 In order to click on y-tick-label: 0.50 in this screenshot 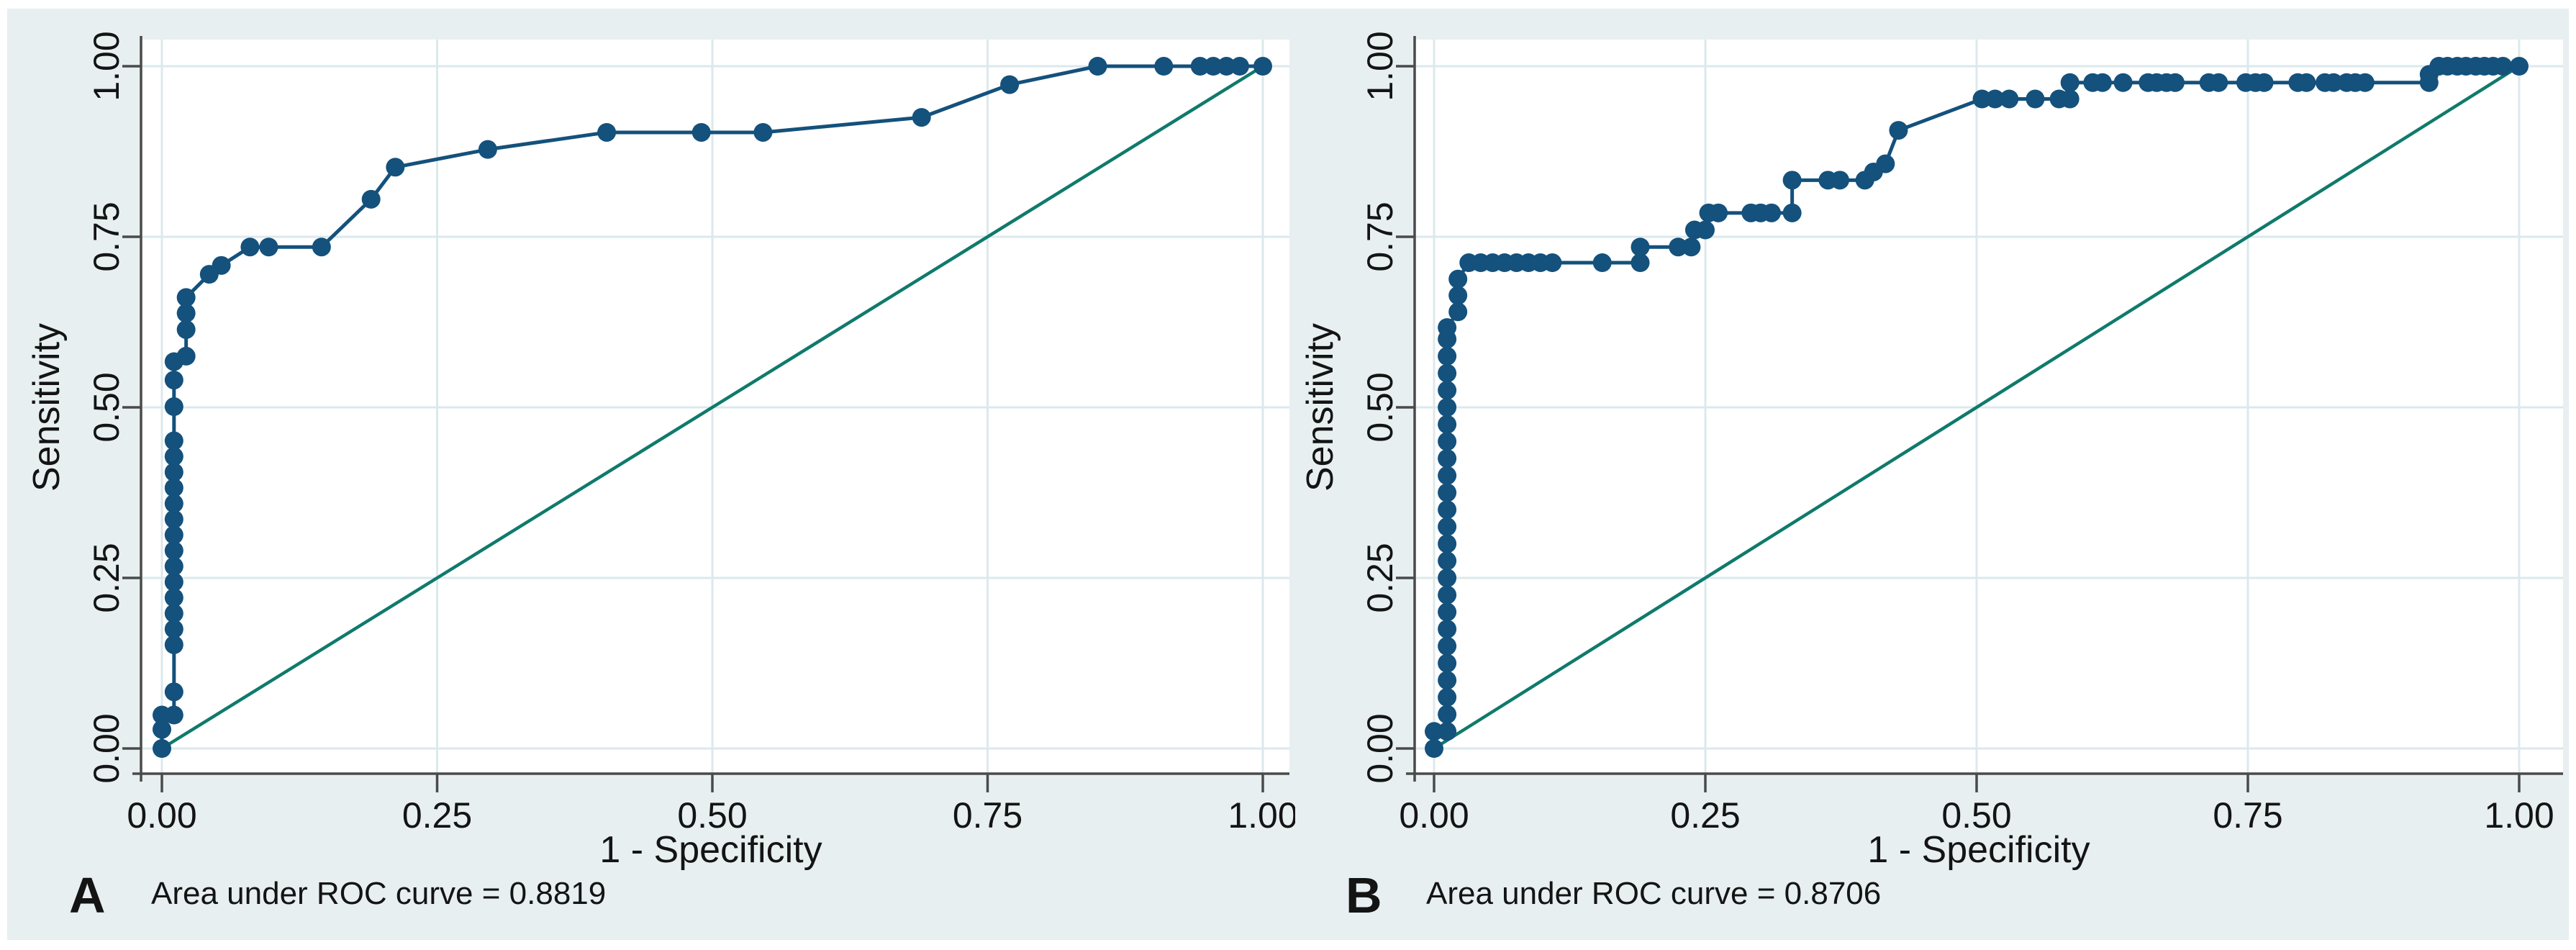, I will do `click(1380, 407)`.